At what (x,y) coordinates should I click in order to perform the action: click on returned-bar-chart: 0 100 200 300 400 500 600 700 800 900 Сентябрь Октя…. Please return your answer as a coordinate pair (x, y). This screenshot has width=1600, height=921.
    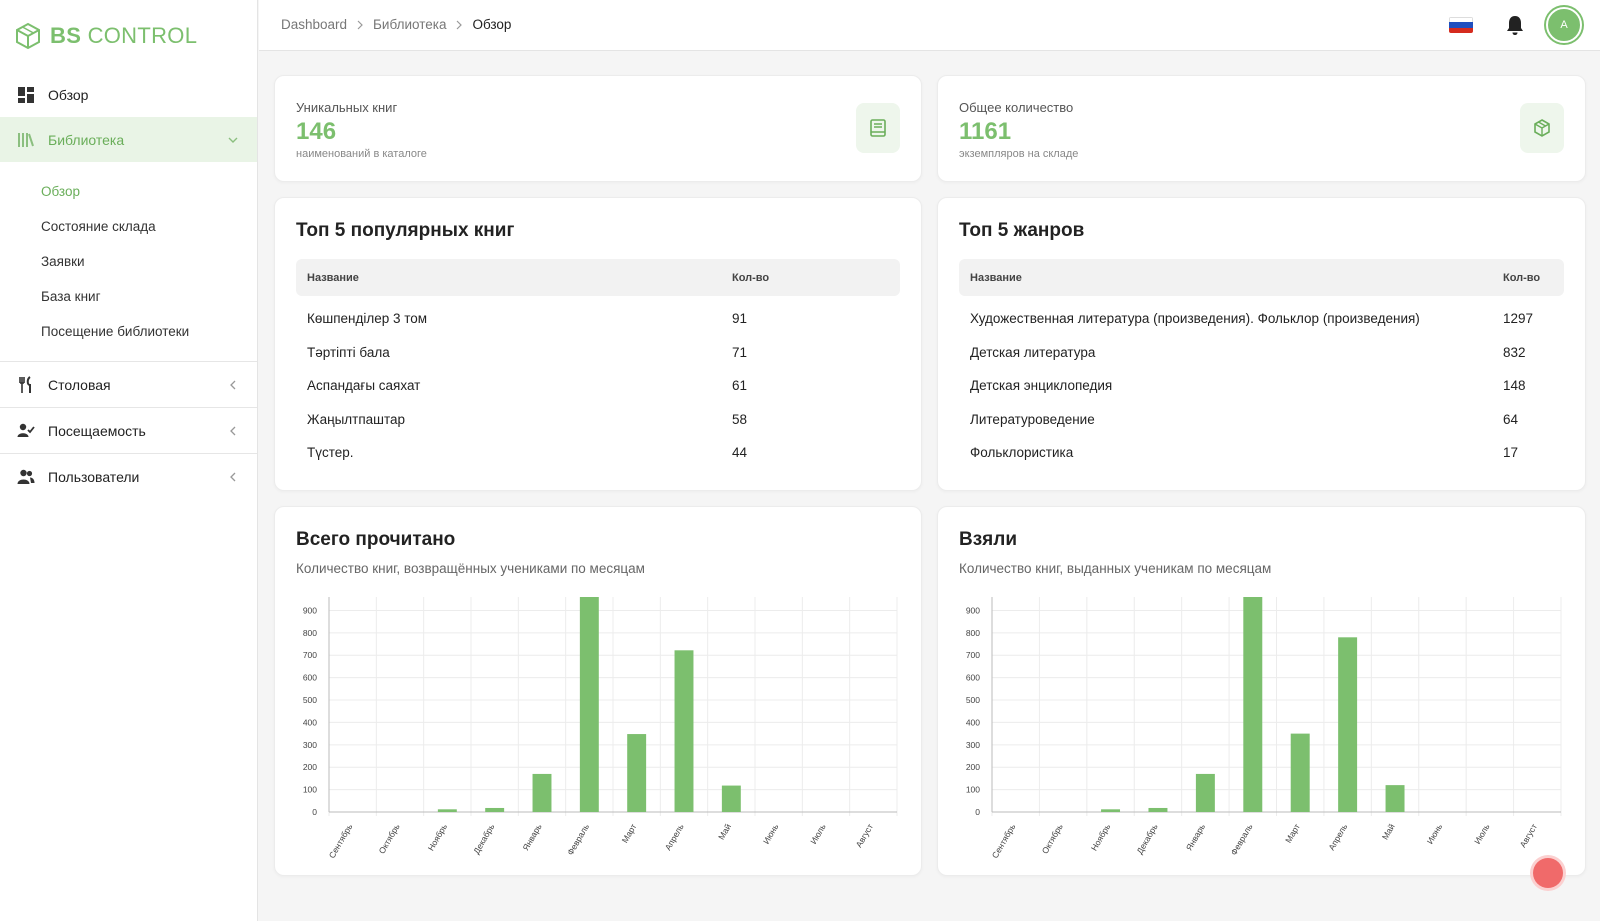
    Looking at the image, I should click on (600, 728).